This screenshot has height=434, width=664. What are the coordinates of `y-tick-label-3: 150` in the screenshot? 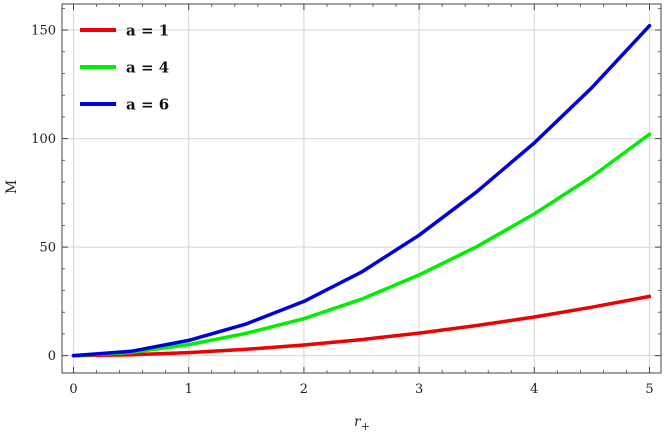 It's located at (43, 31).